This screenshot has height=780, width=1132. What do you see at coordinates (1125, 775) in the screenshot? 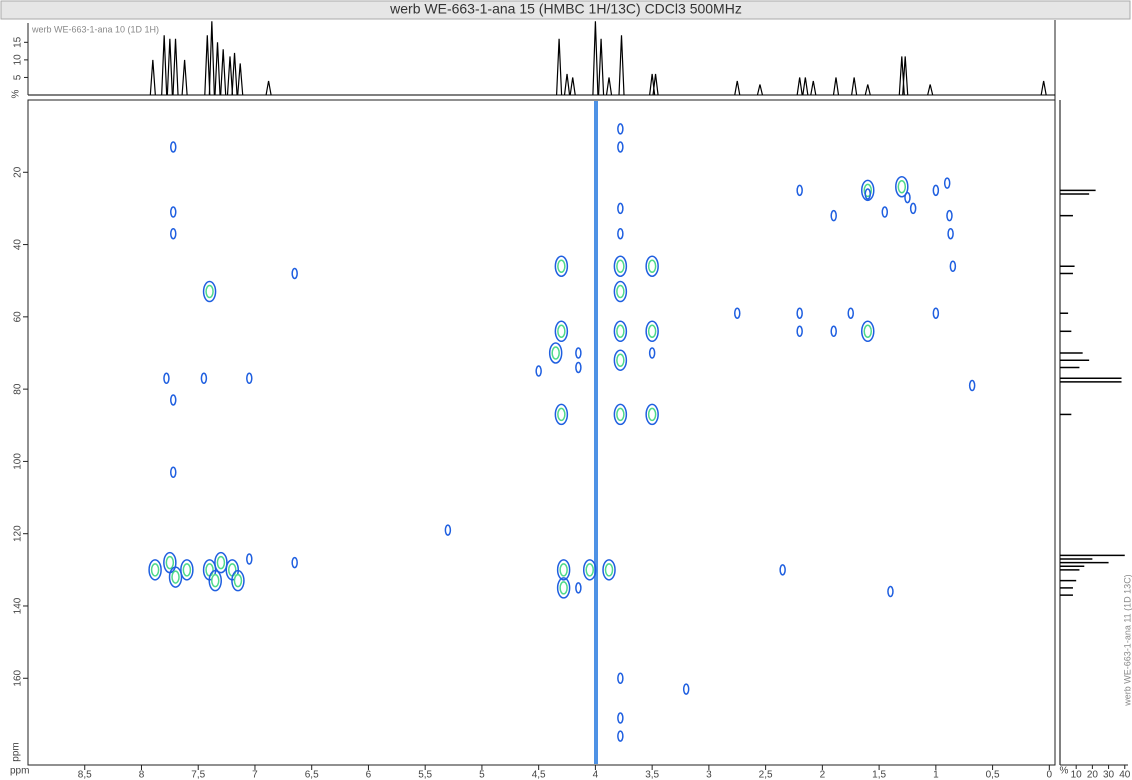
I see `x-tick-label: 40` at bounding box center [1125, 775].